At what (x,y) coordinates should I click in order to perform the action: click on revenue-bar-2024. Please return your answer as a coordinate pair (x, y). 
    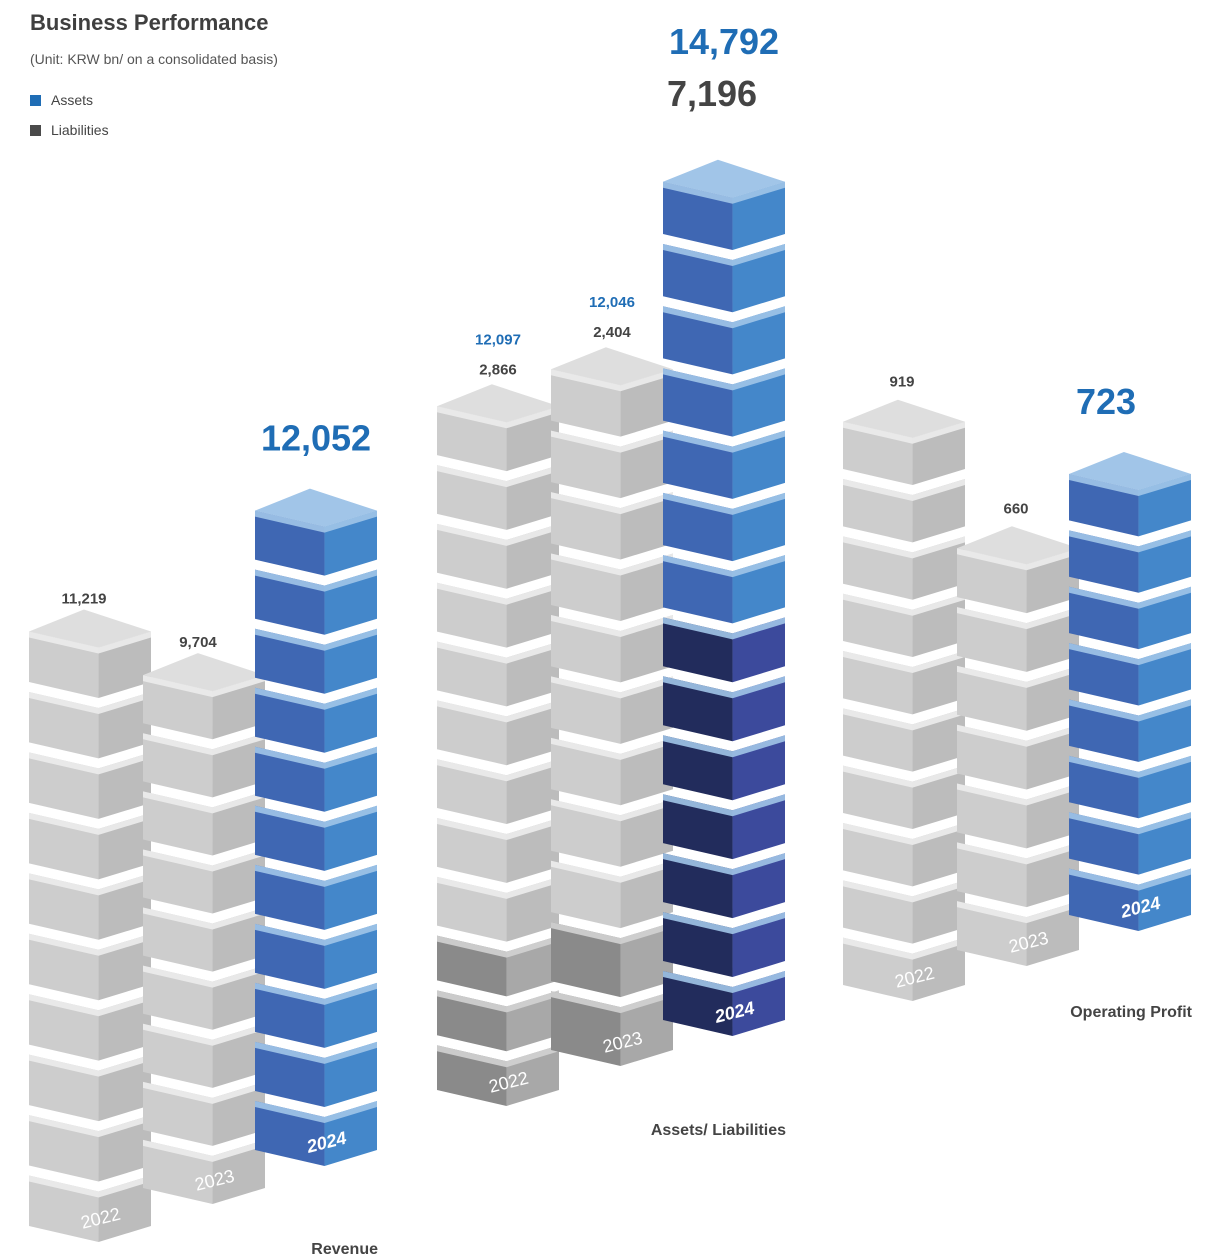
    Looking at the image, I should click on (316, 827).